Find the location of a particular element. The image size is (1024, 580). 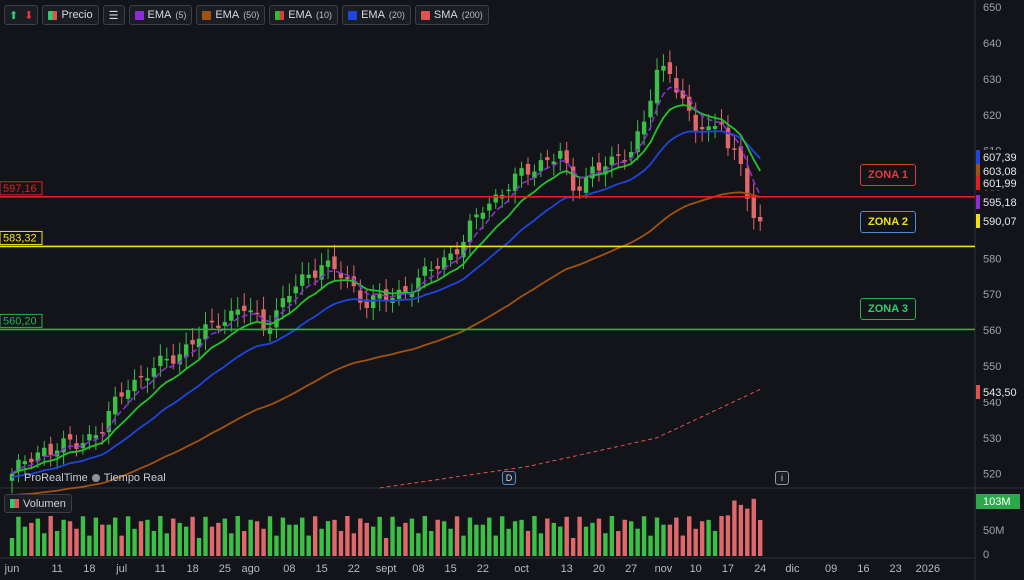

ema5-param: (5) is located at coordinates (181, 15).